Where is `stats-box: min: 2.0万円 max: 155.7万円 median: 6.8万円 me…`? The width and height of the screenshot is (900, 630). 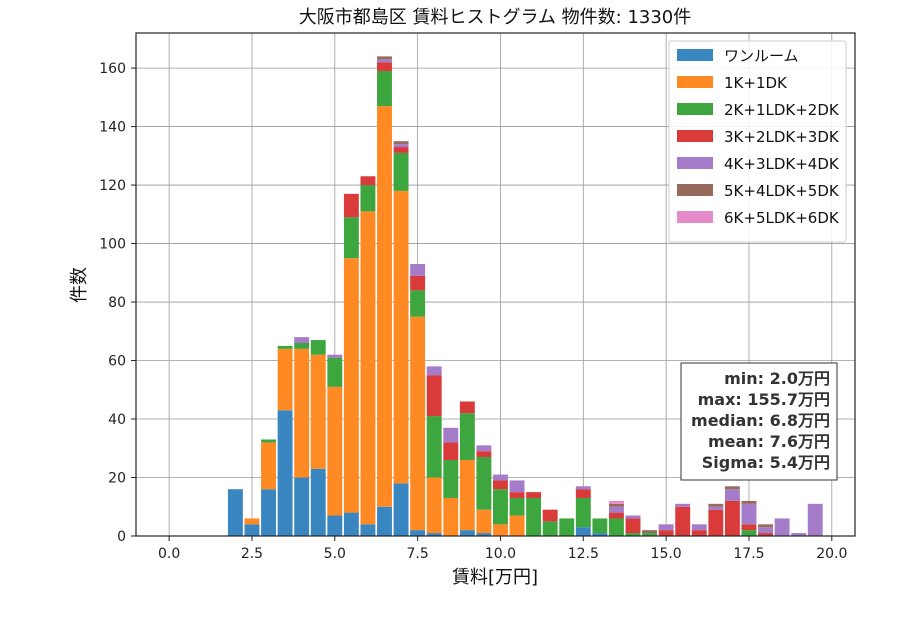 stats-box: min: 2.0万円 max: 155.7万円 median: 6.8万円 me… is located at coordinates (759, 421).